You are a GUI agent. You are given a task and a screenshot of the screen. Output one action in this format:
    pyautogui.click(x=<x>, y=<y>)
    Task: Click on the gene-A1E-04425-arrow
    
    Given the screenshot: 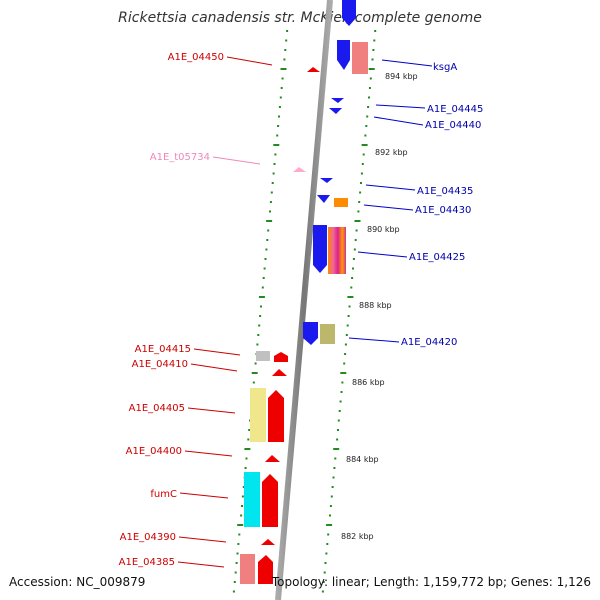 What is the action you would take?
    pyautogui.click(x=320, y=249)
    